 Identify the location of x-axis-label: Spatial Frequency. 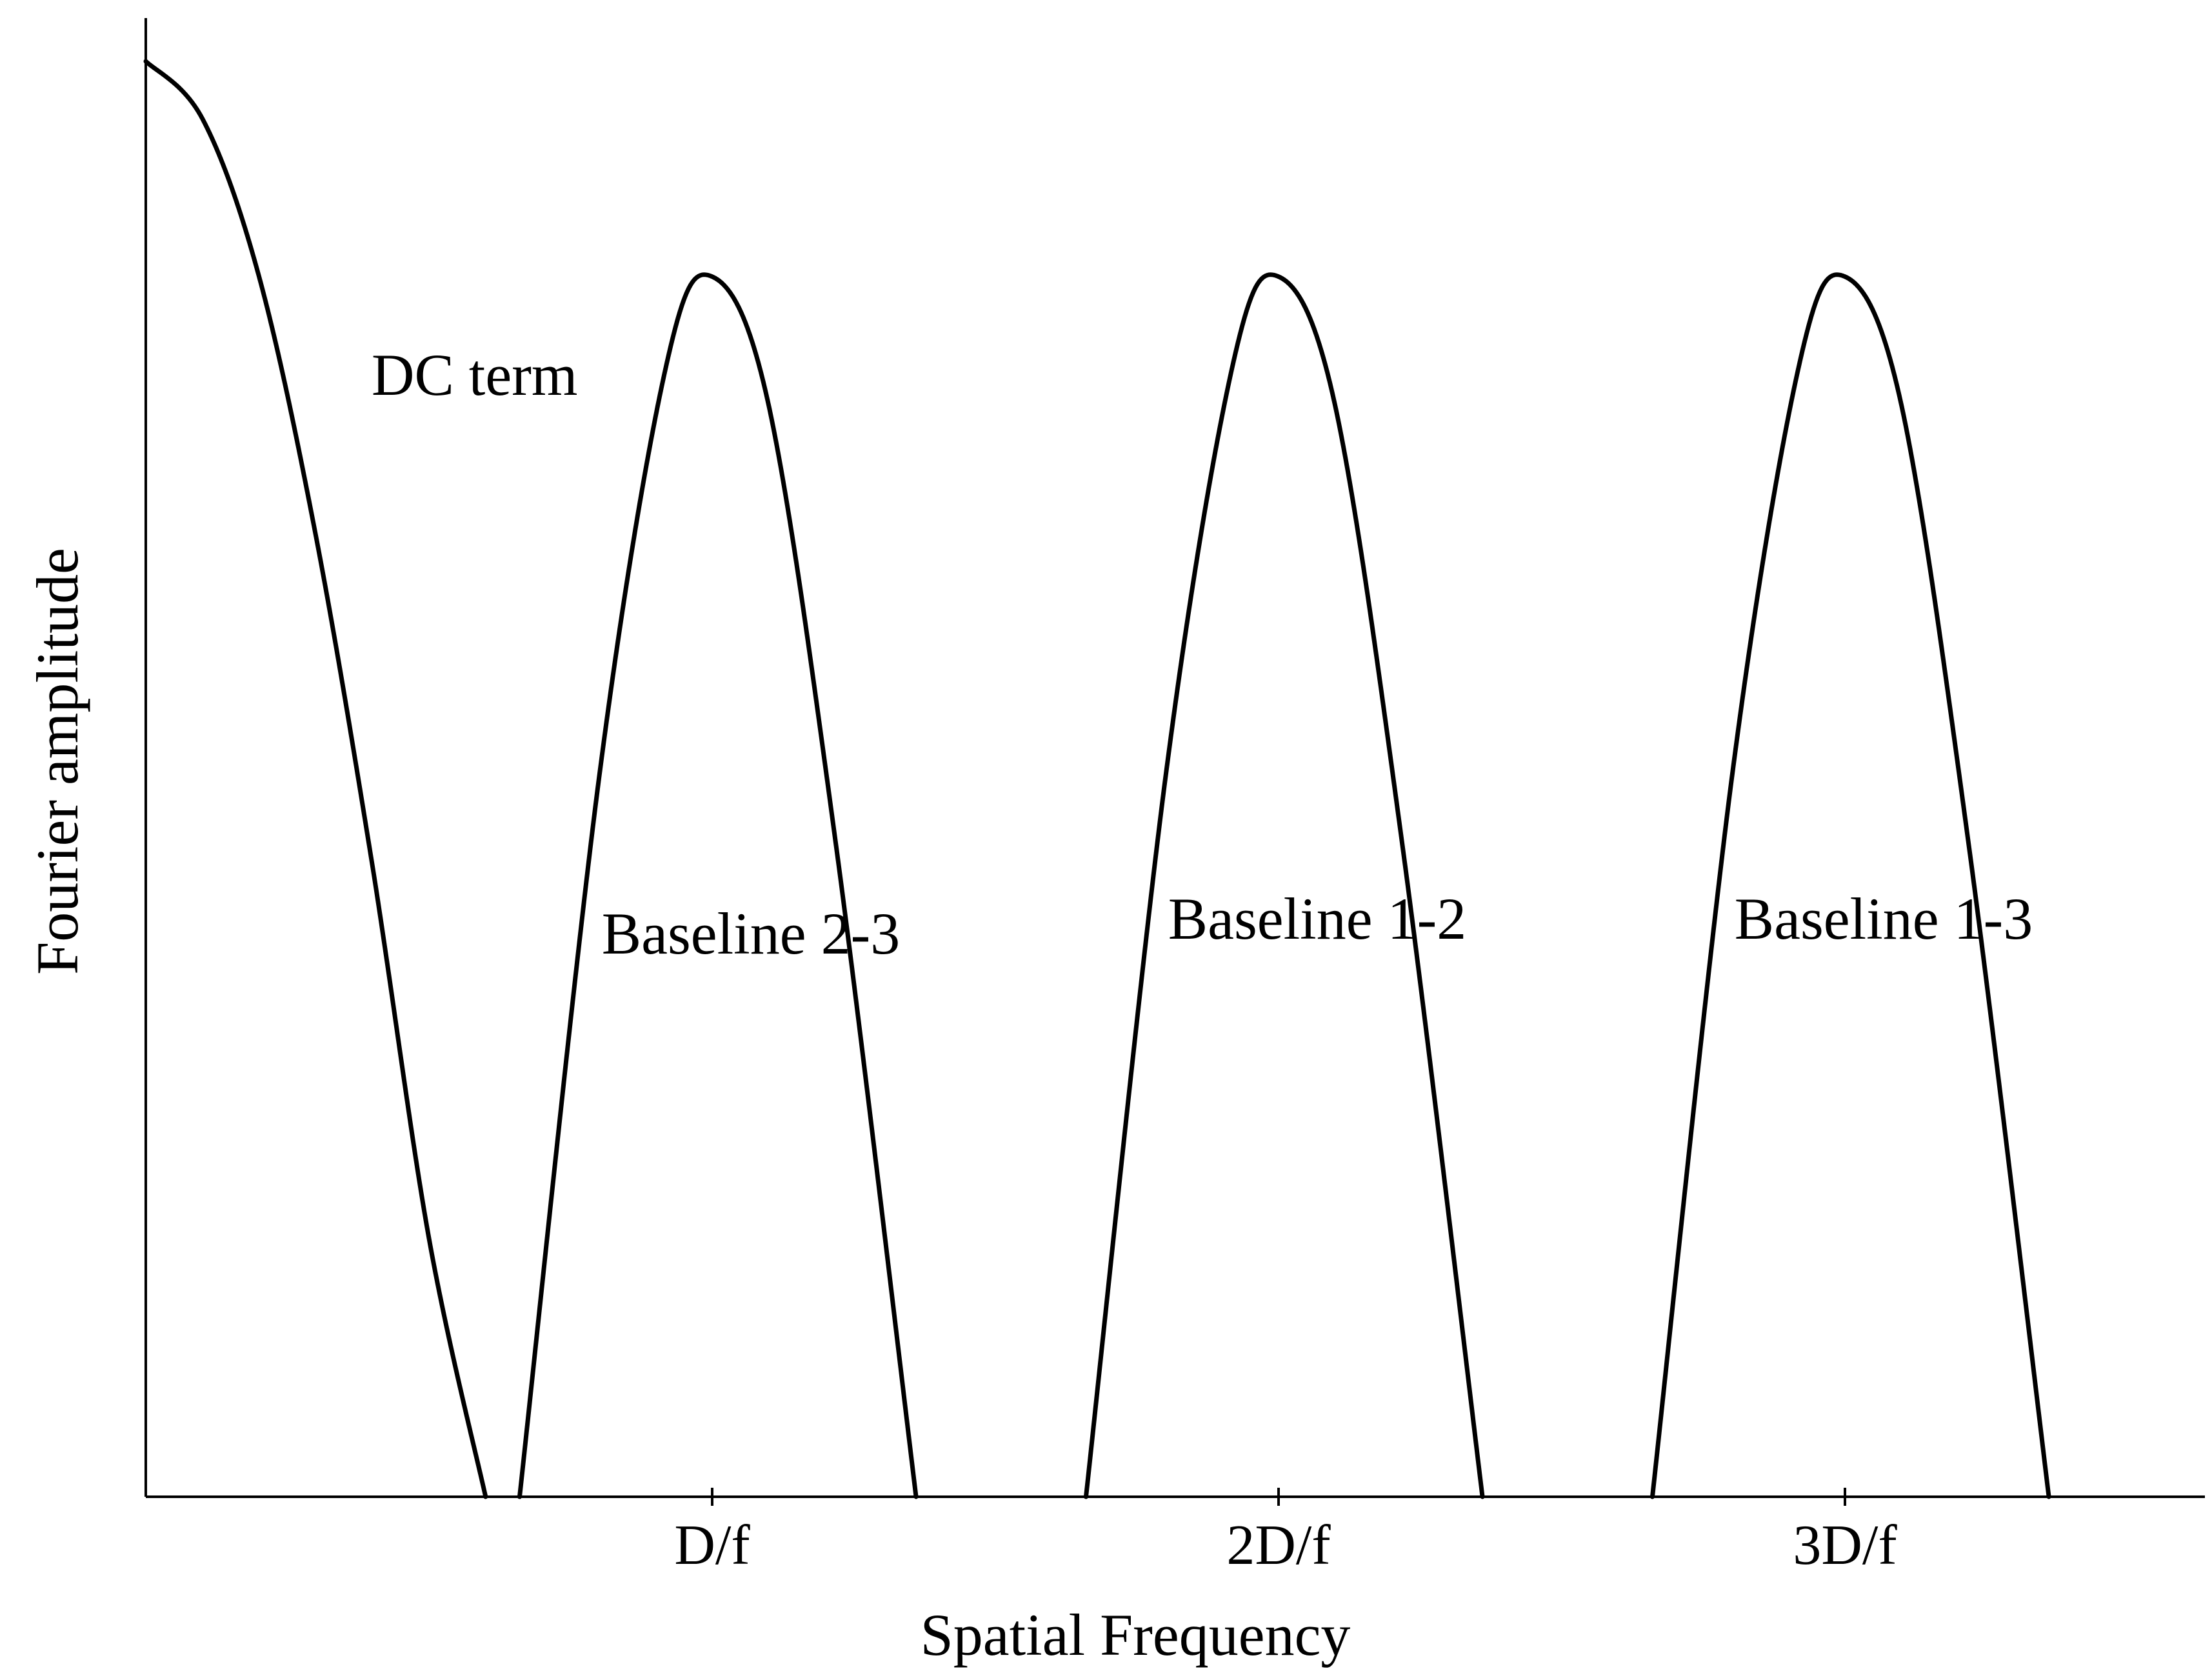
(1136, 1635).